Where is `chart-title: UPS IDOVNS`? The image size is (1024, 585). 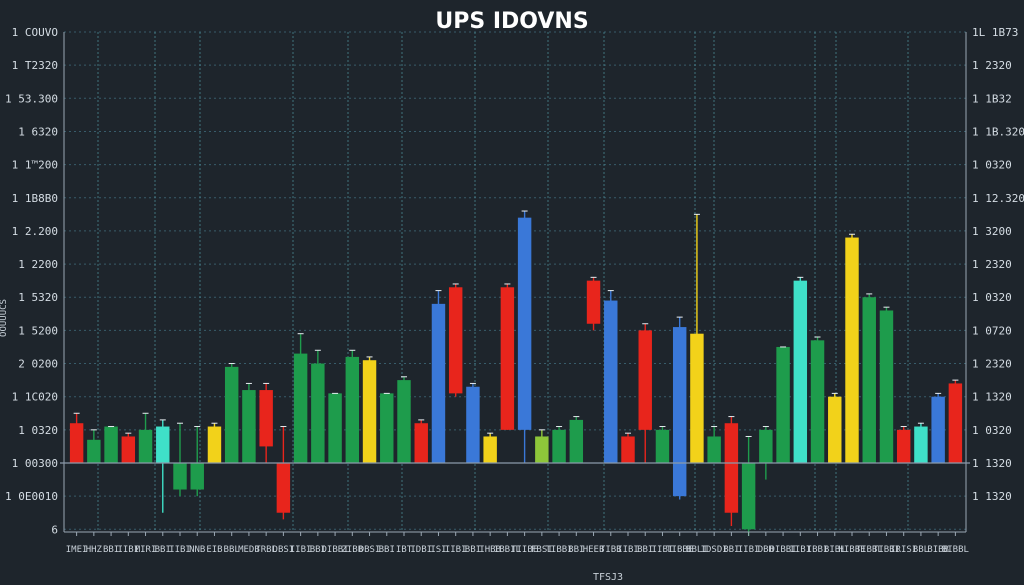 chart-title: UPS IDOVNS is located at coordinates (511, 21).